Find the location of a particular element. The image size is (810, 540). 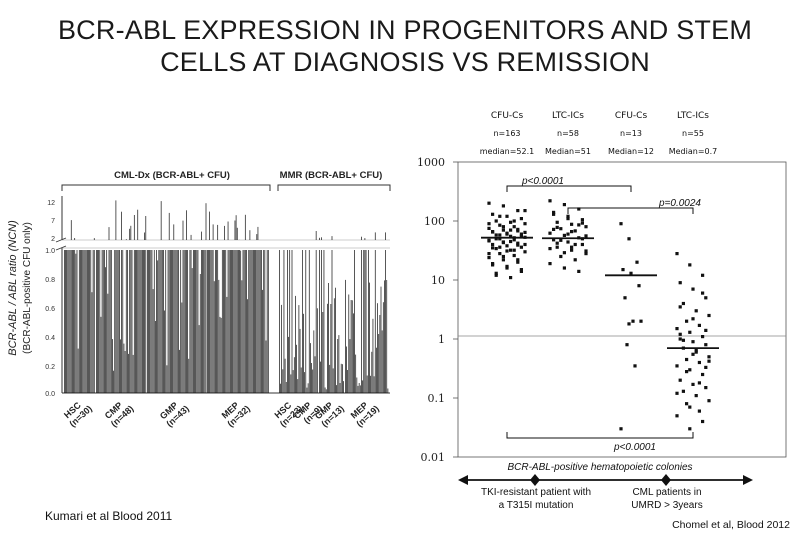

group2-line2: UMRD > 3years is located at coordinates (666, 505).